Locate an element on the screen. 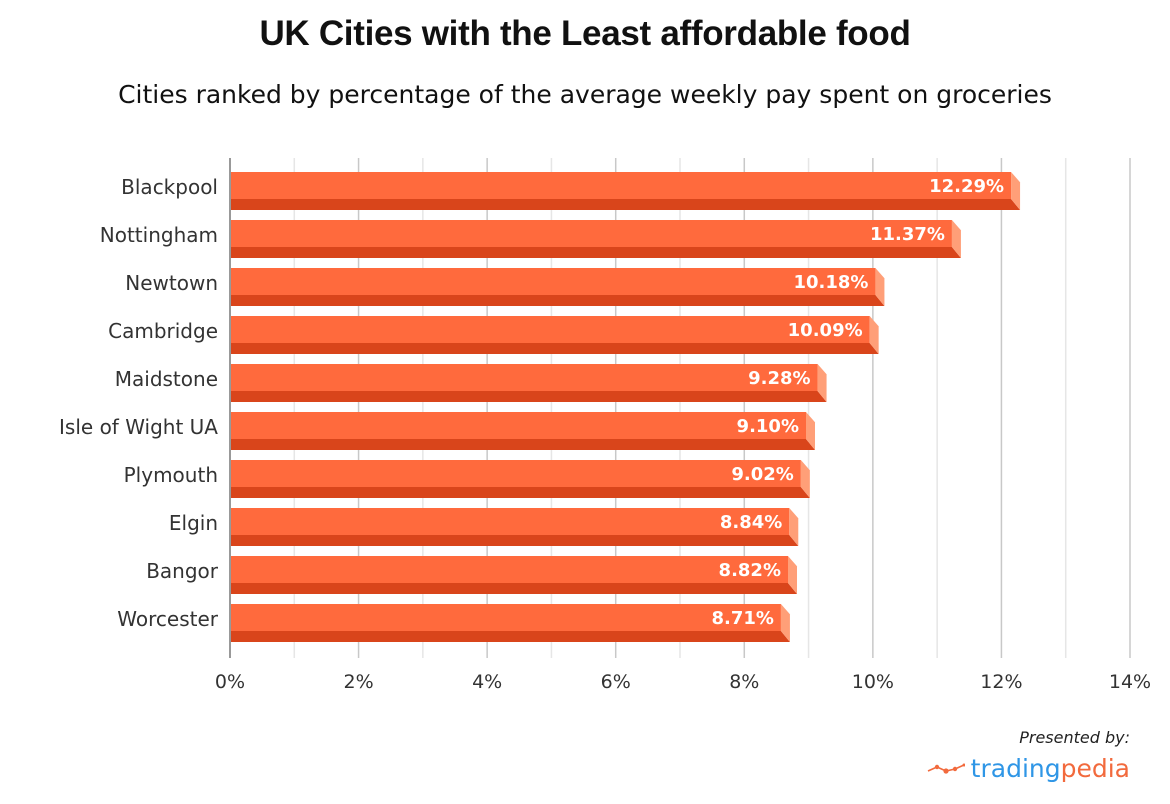 The width and height of the screenshot is (1170, 804). value-label: 9.10% is located at coordinates (768, 426).